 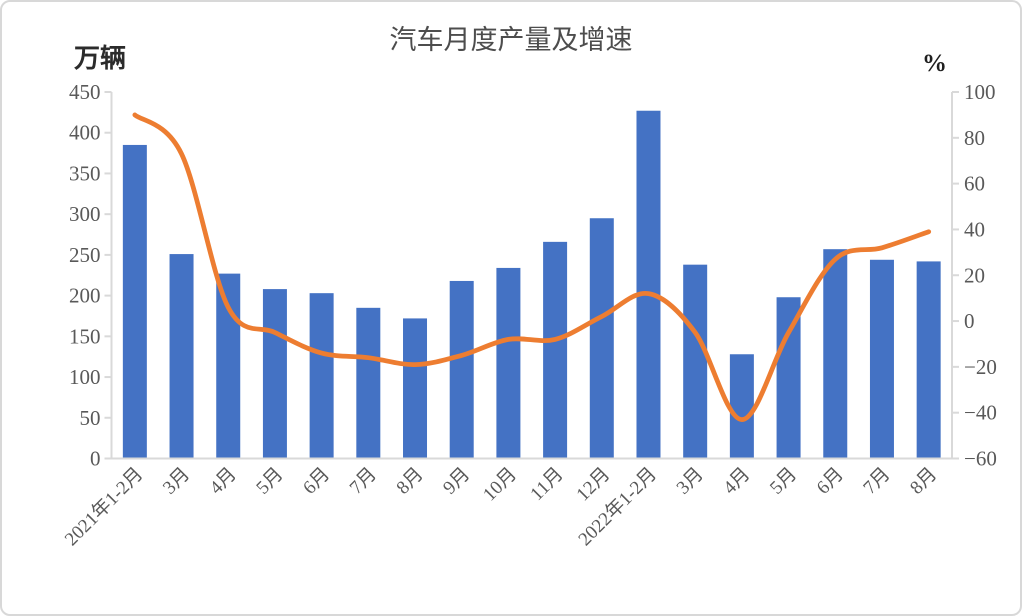 I want to click on right-axis-tick-label: 60, so click(x=974, y=184).